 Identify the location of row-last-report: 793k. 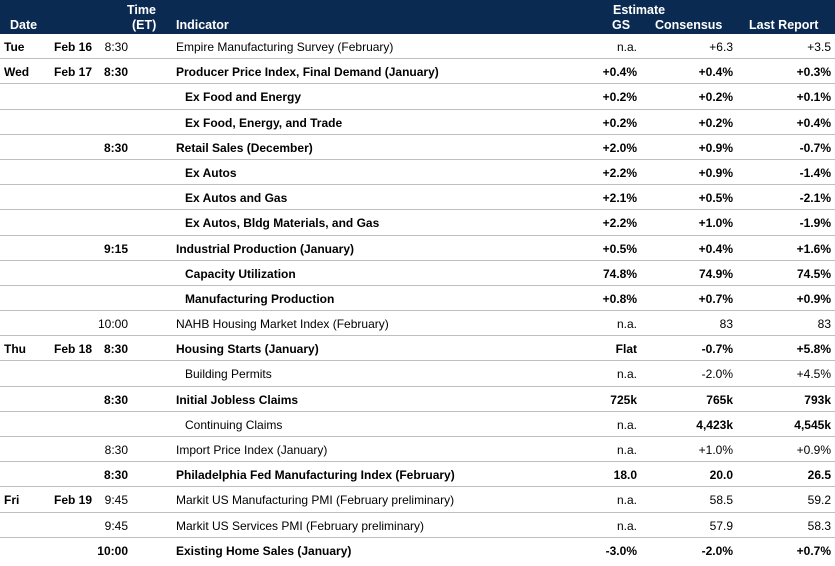
(817, 399).